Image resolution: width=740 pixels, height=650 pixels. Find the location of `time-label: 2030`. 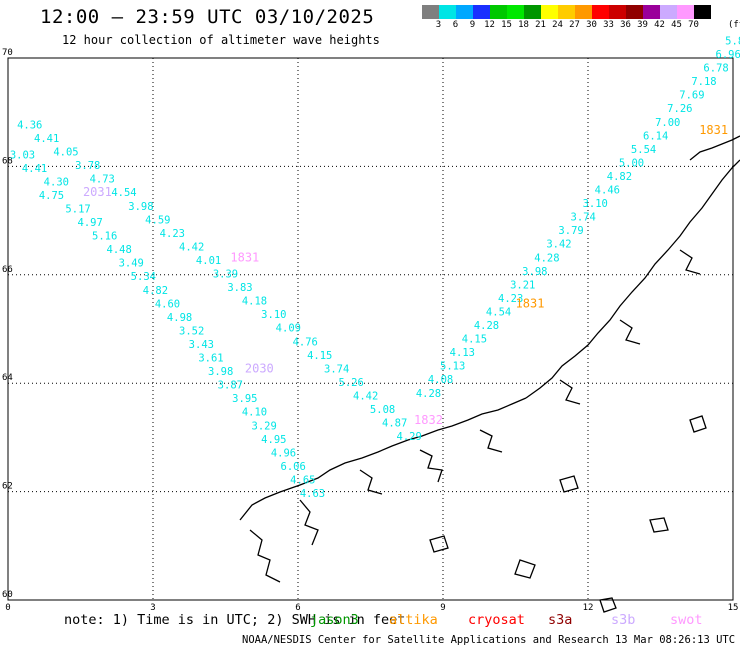

time-label: 2030 is located at coordinates (259, 368).